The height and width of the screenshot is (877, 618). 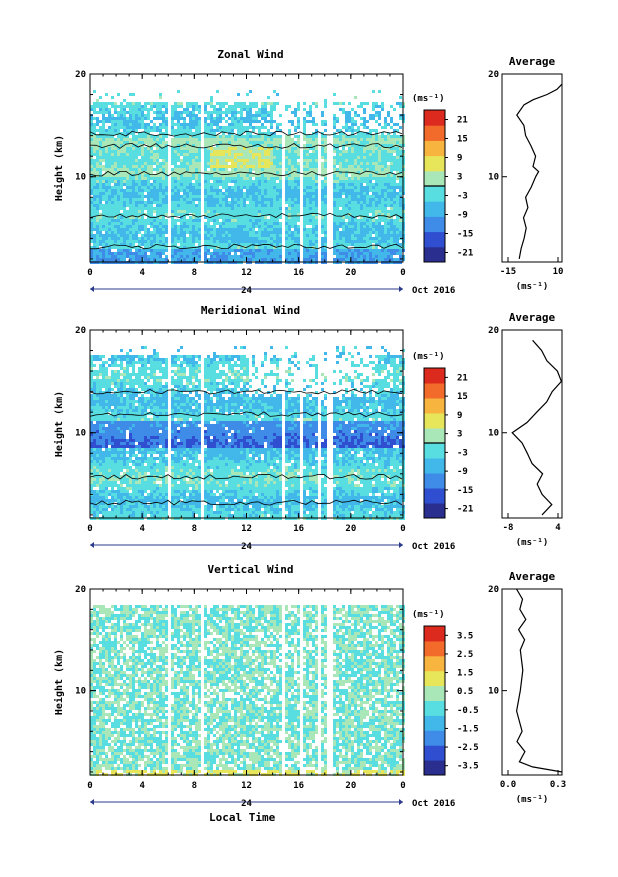 I want to click on average-x-tick: 4, so click(x=558, y=528).